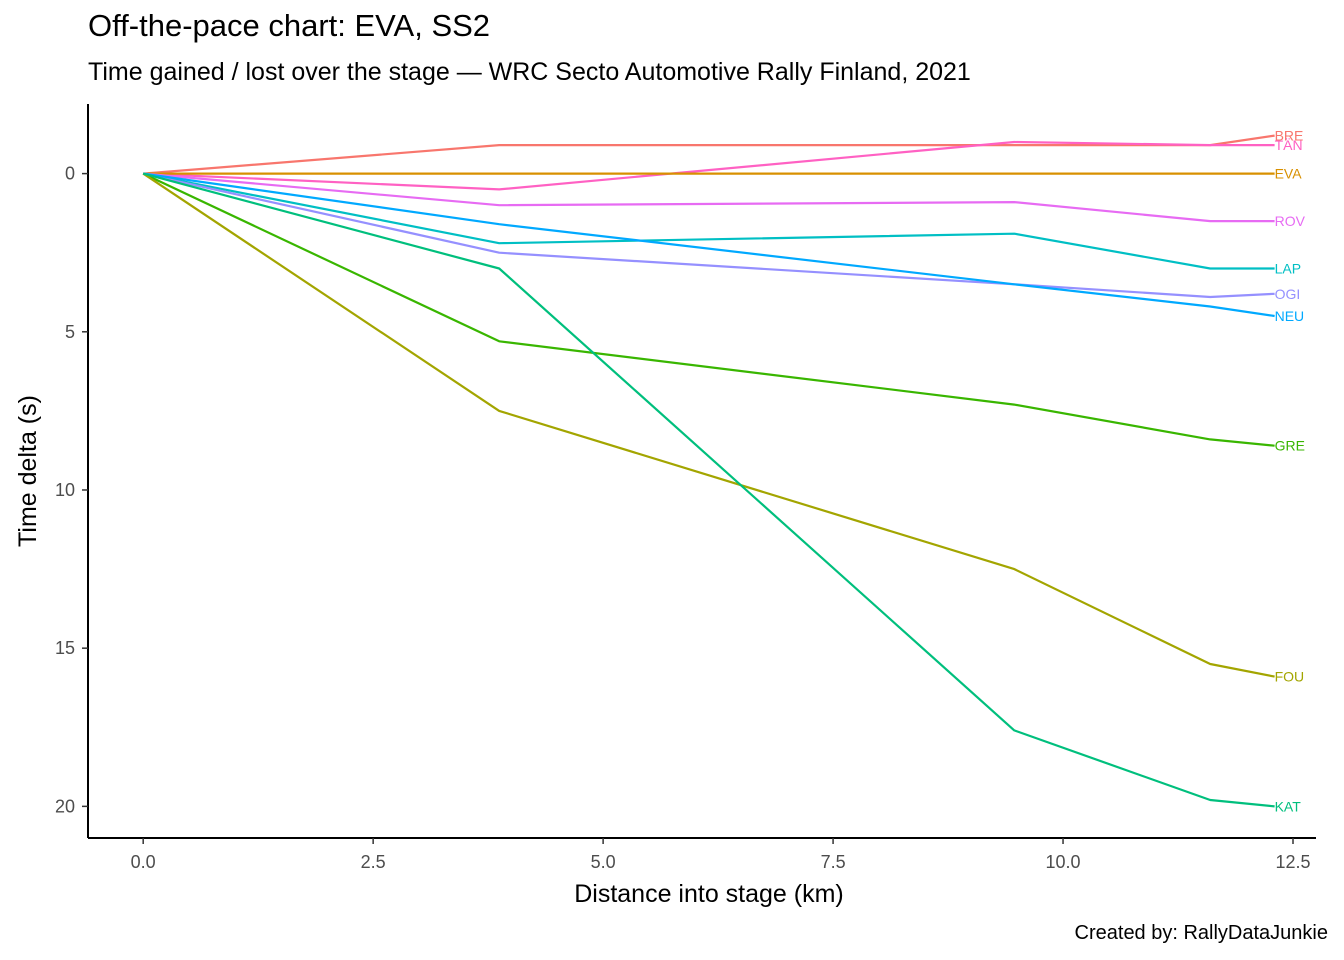 This screenshot has width=1344, height=960. Describe the element at coordinates (1063, 862) in the screenshot. I see `x-tick-label: 10.0` at that location.